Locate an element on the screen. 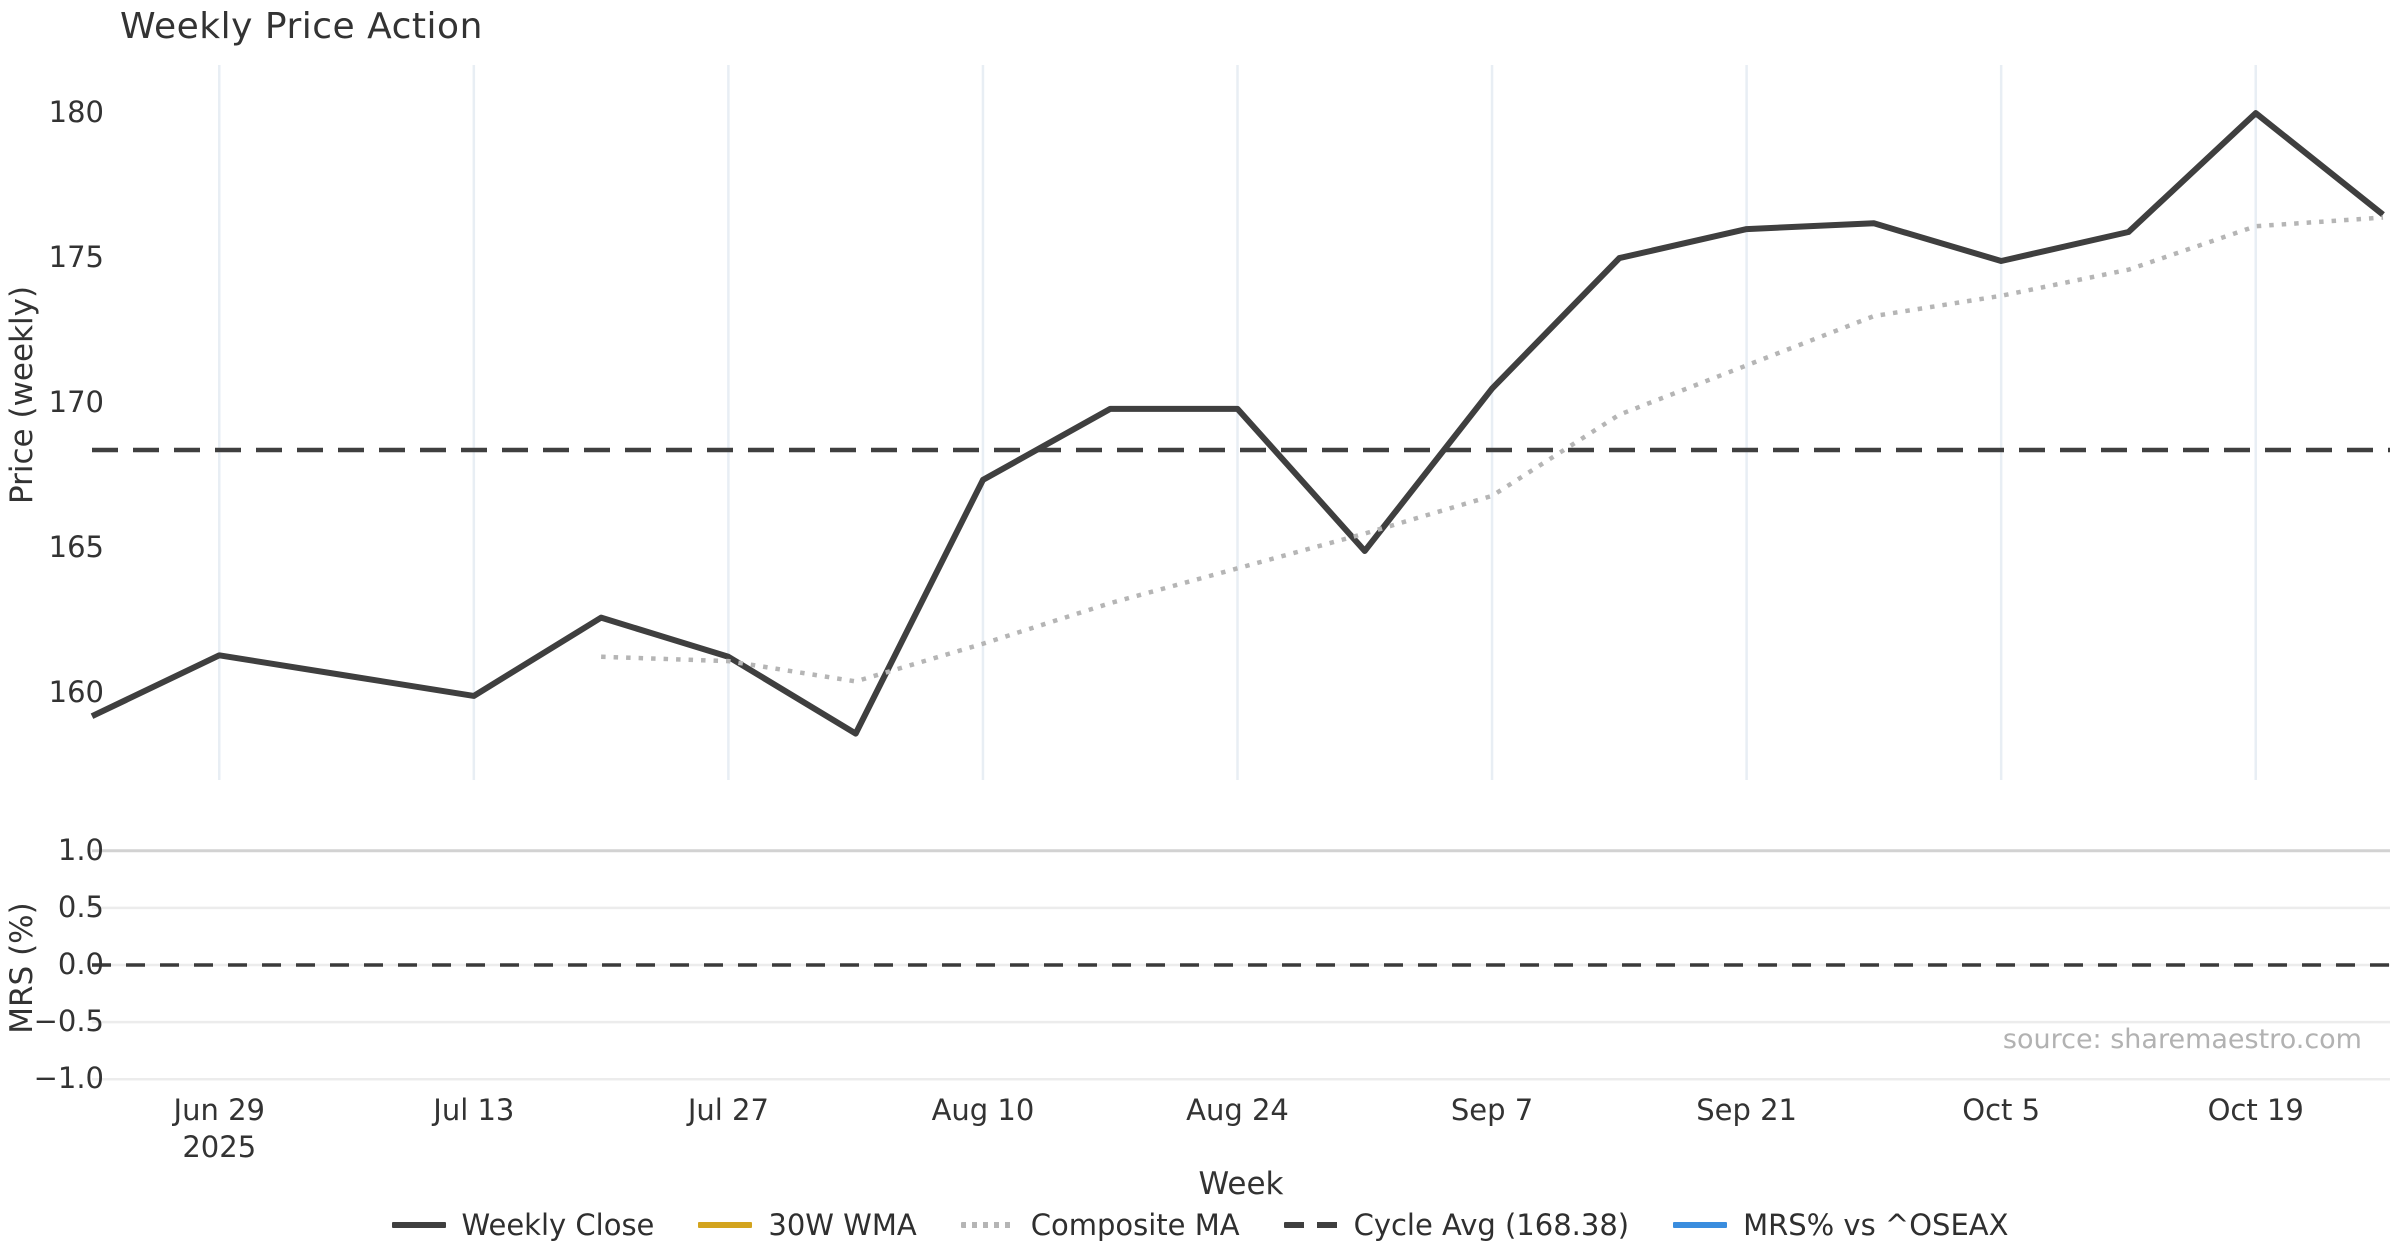  xtick: Oct 5 is located at coordinates (2001, 1110).